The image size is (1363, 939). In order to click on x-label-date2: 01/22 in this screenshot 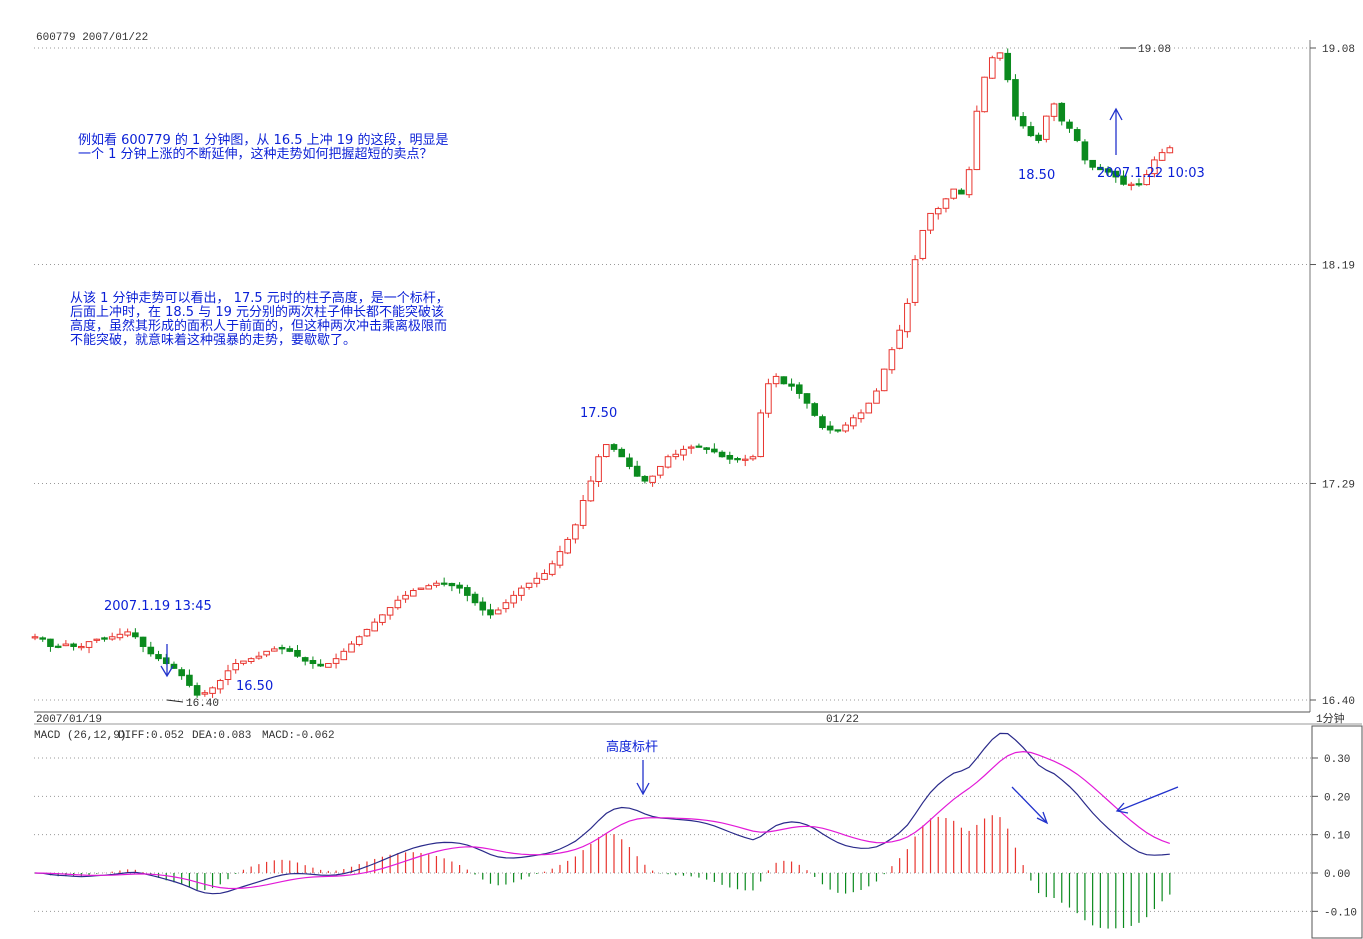, I will do `click(842, 720)`.